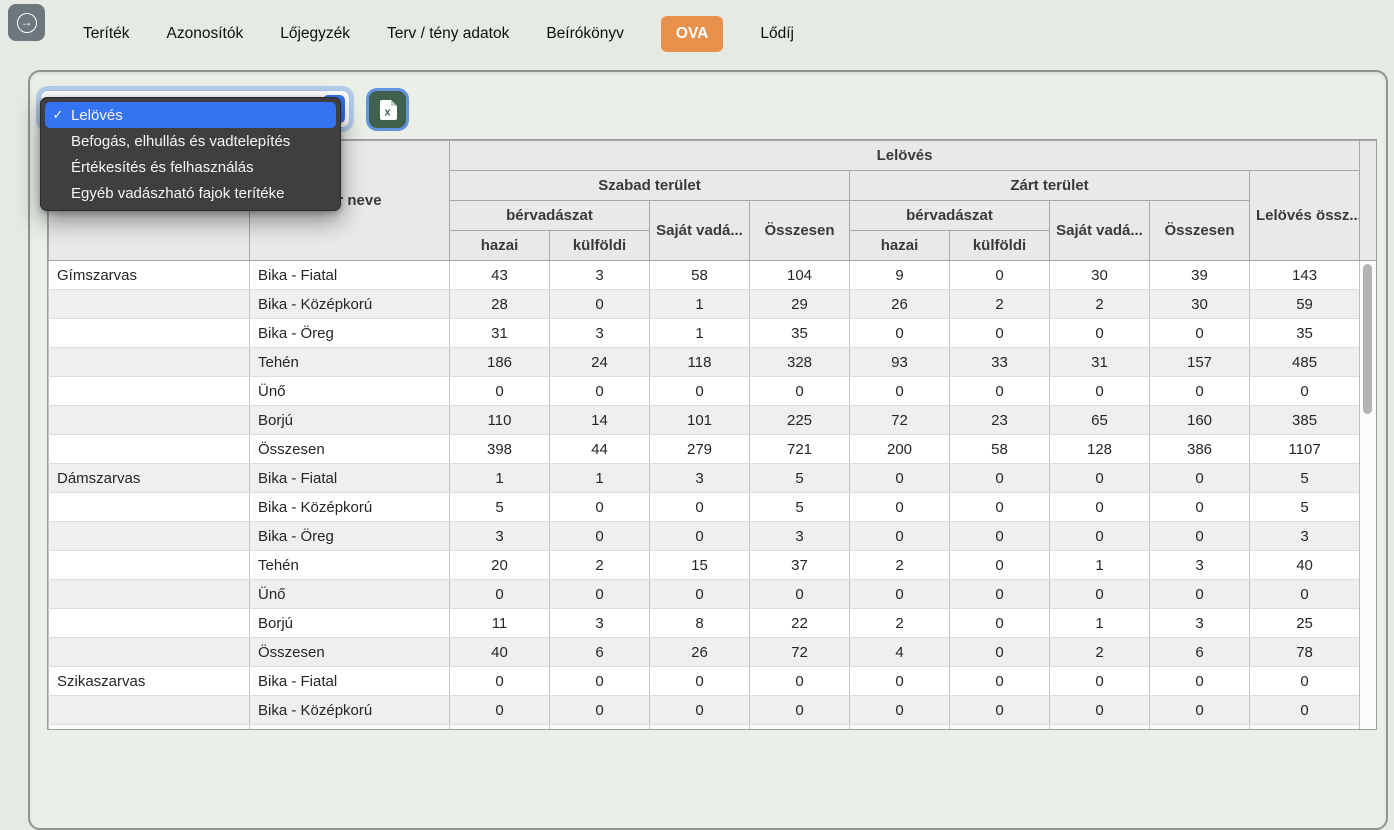 This screenshot has width=1394, height=830. Describe the element at coordinates (1199, 449) in the screenshot. I see `value-cell: 386` at that location.